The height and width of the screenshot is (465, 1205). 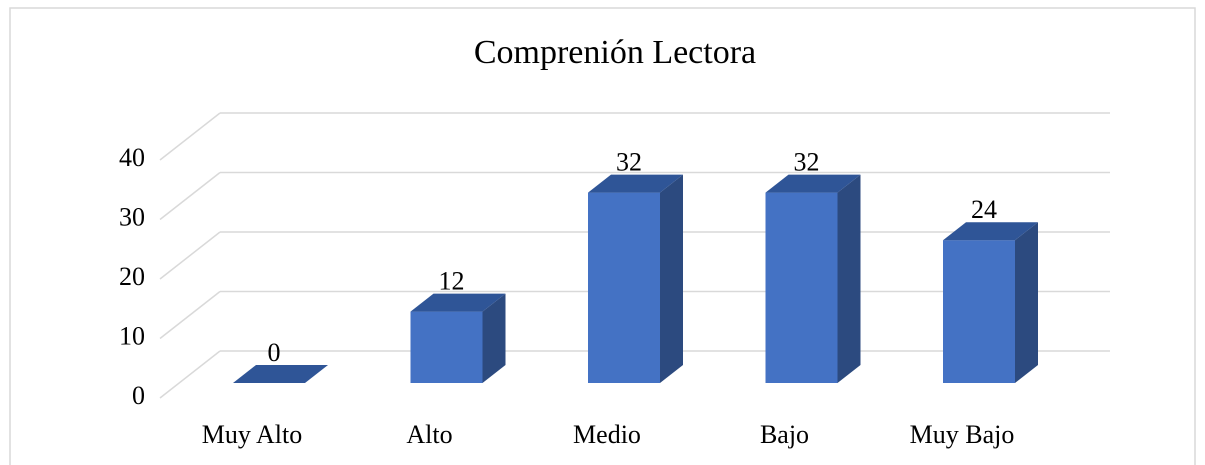 I want to click on y-tick-label: 40, so click(x=132, y=157).